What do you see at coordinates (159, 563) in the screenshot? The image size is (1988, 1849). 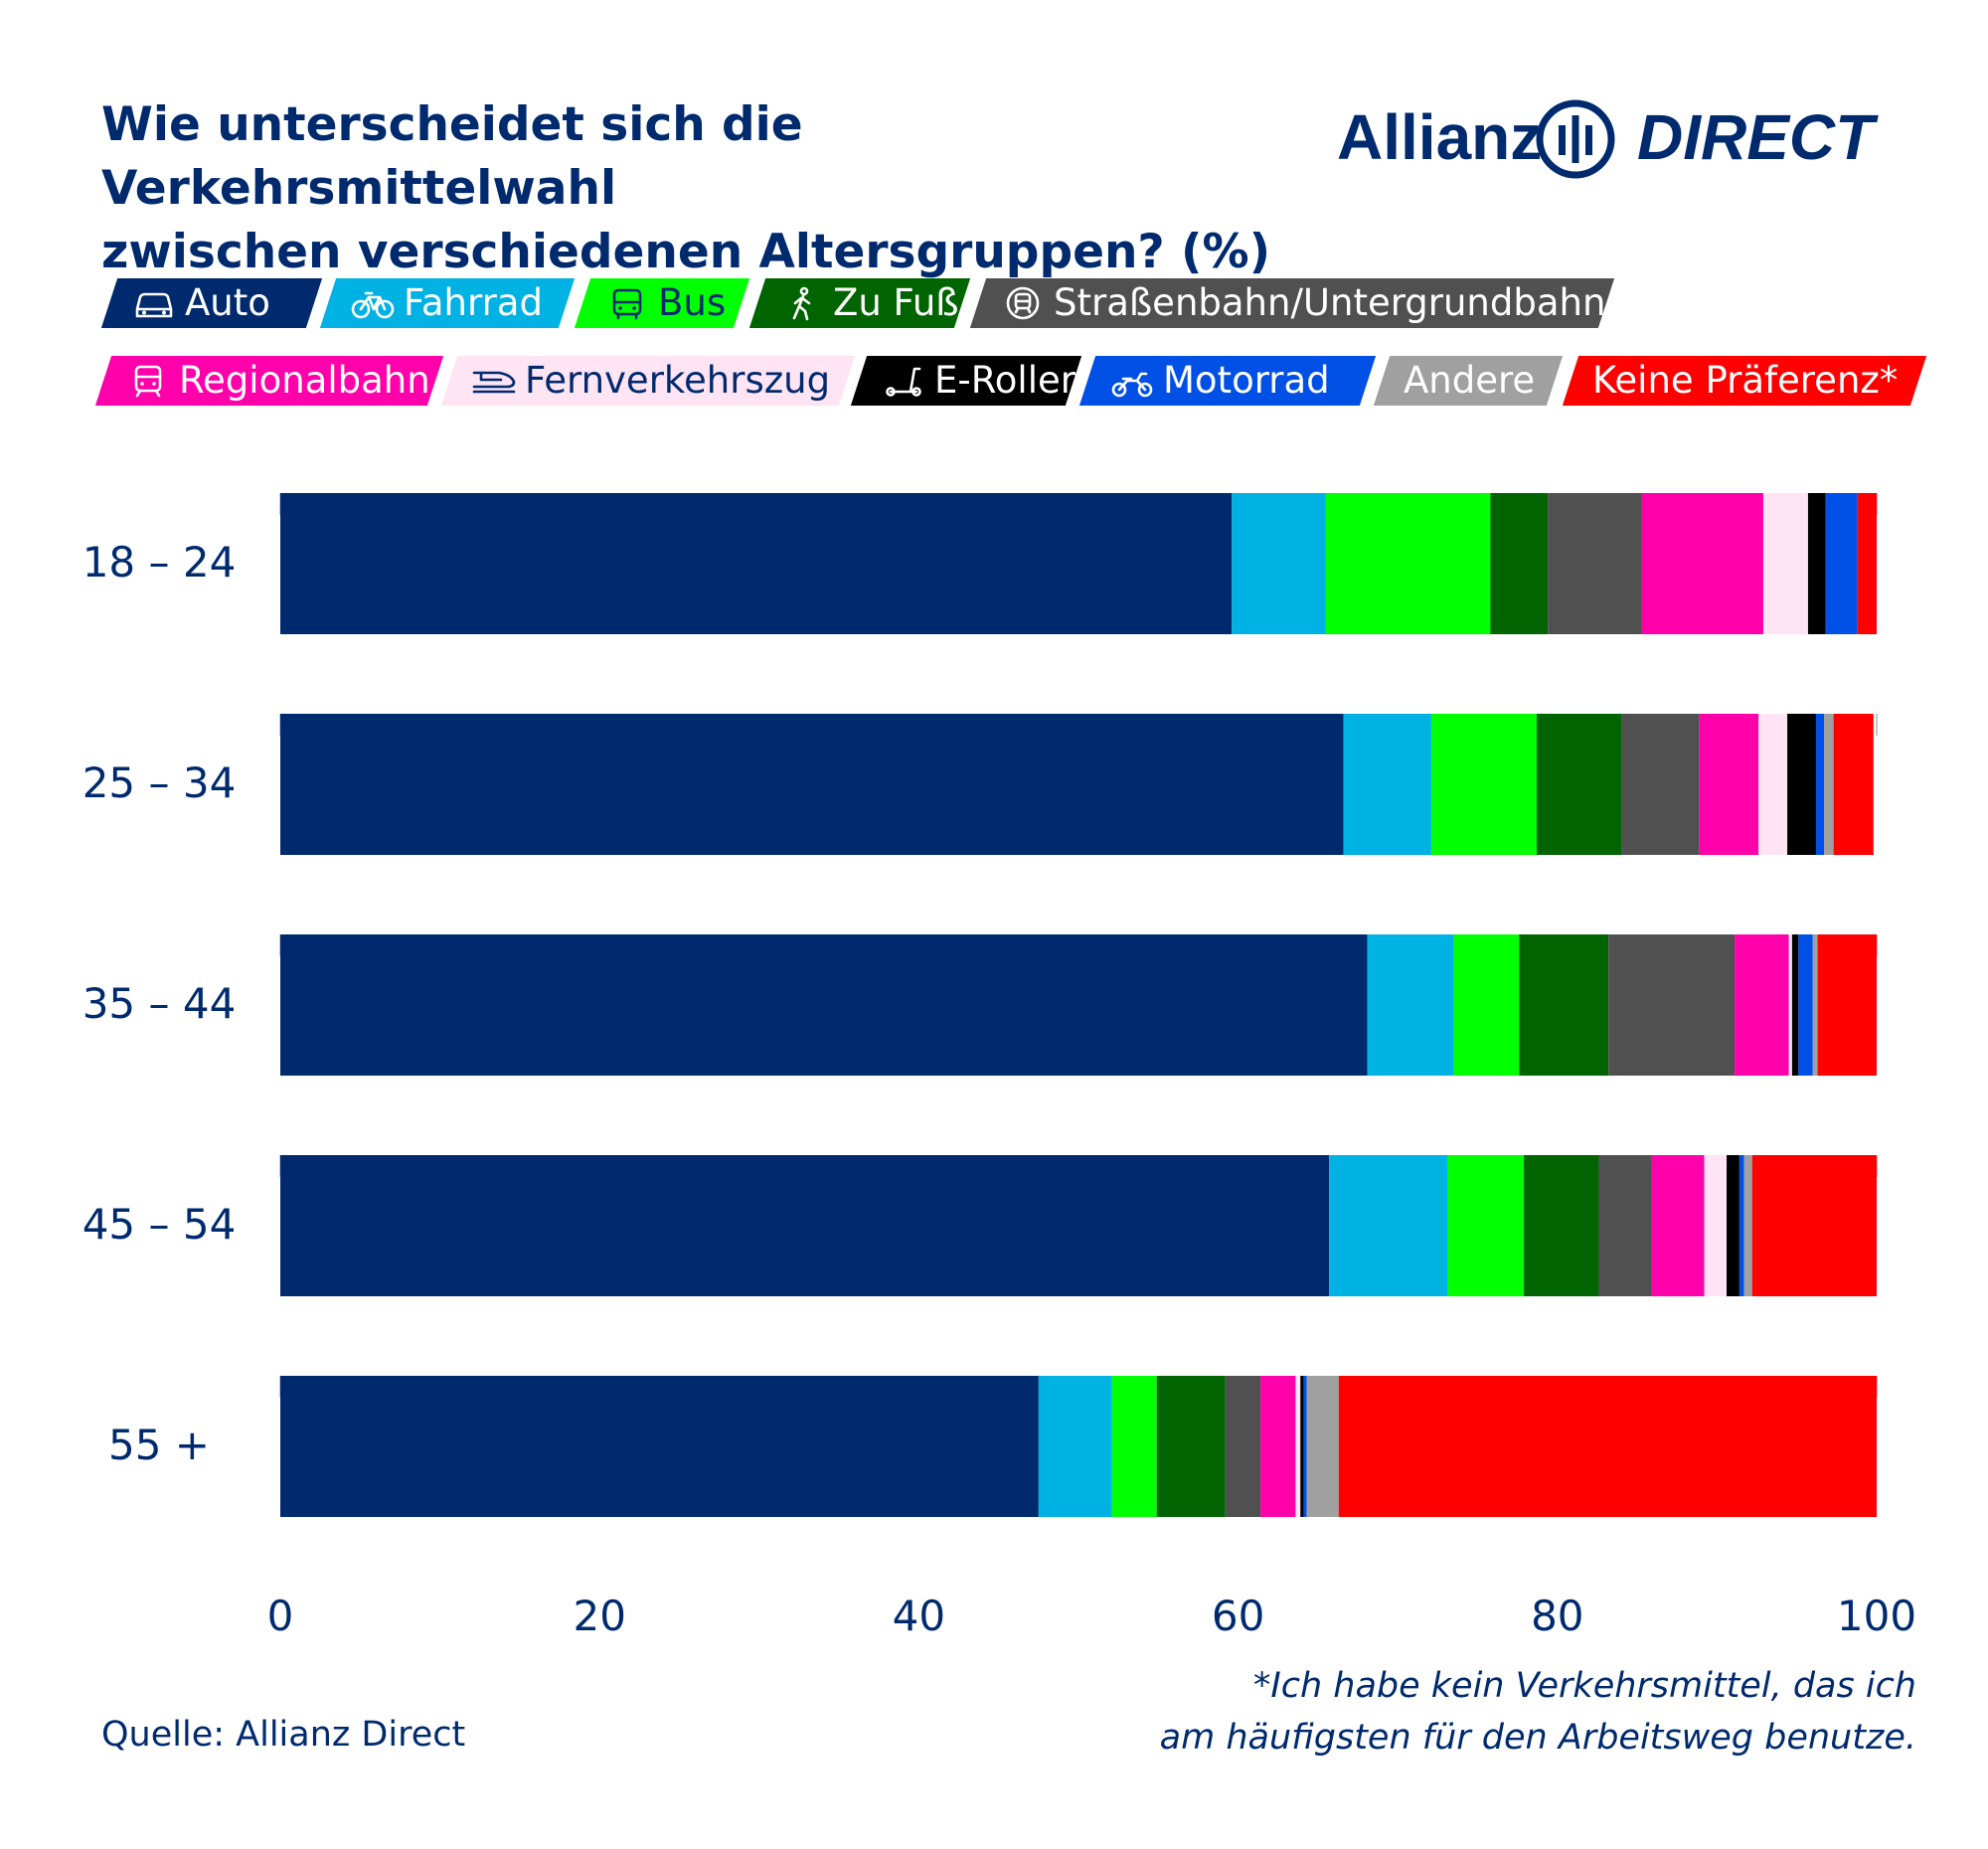 I see `row-label: 18 – 24` at bounding box center [159, 563].